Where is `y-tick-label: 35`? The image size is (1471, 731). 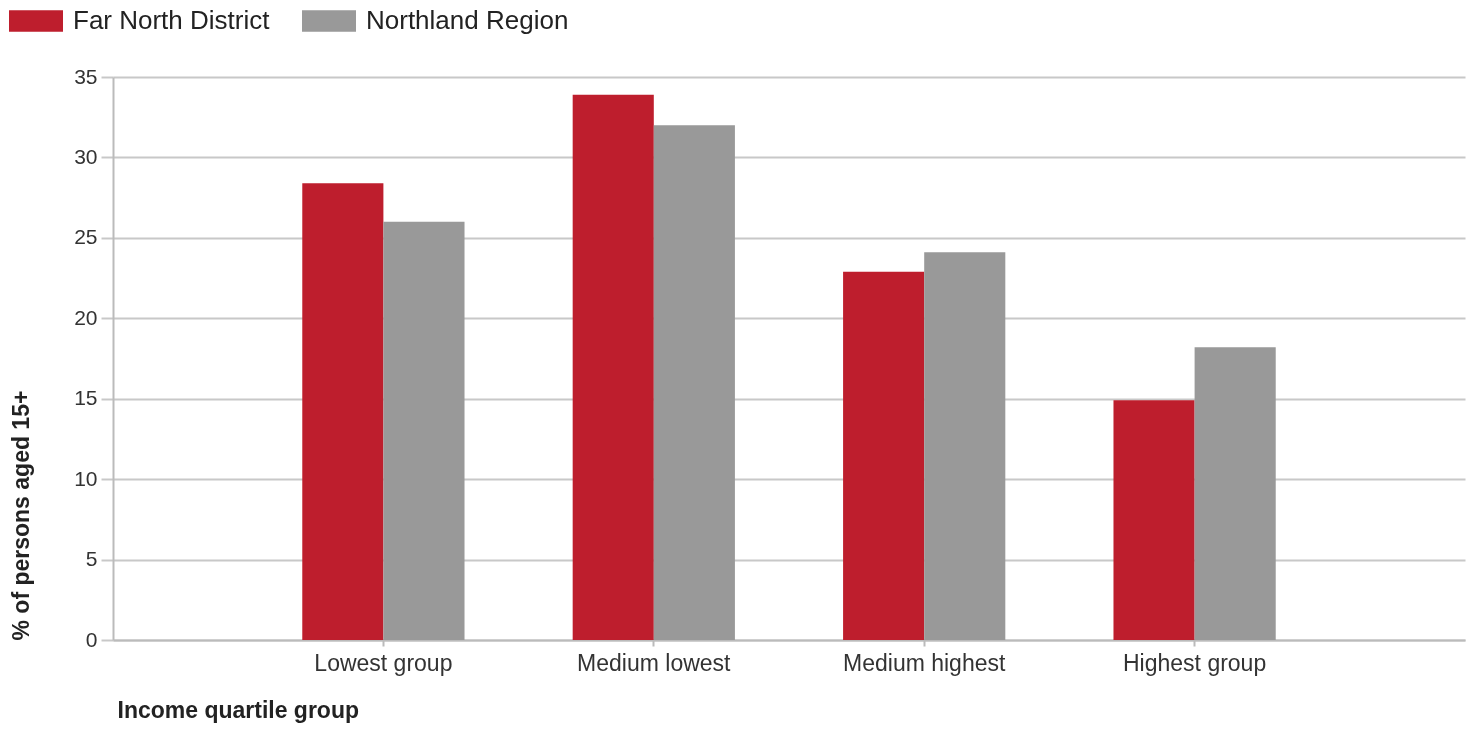
y-tick-label: 35 is located at coordinates (86, 76).